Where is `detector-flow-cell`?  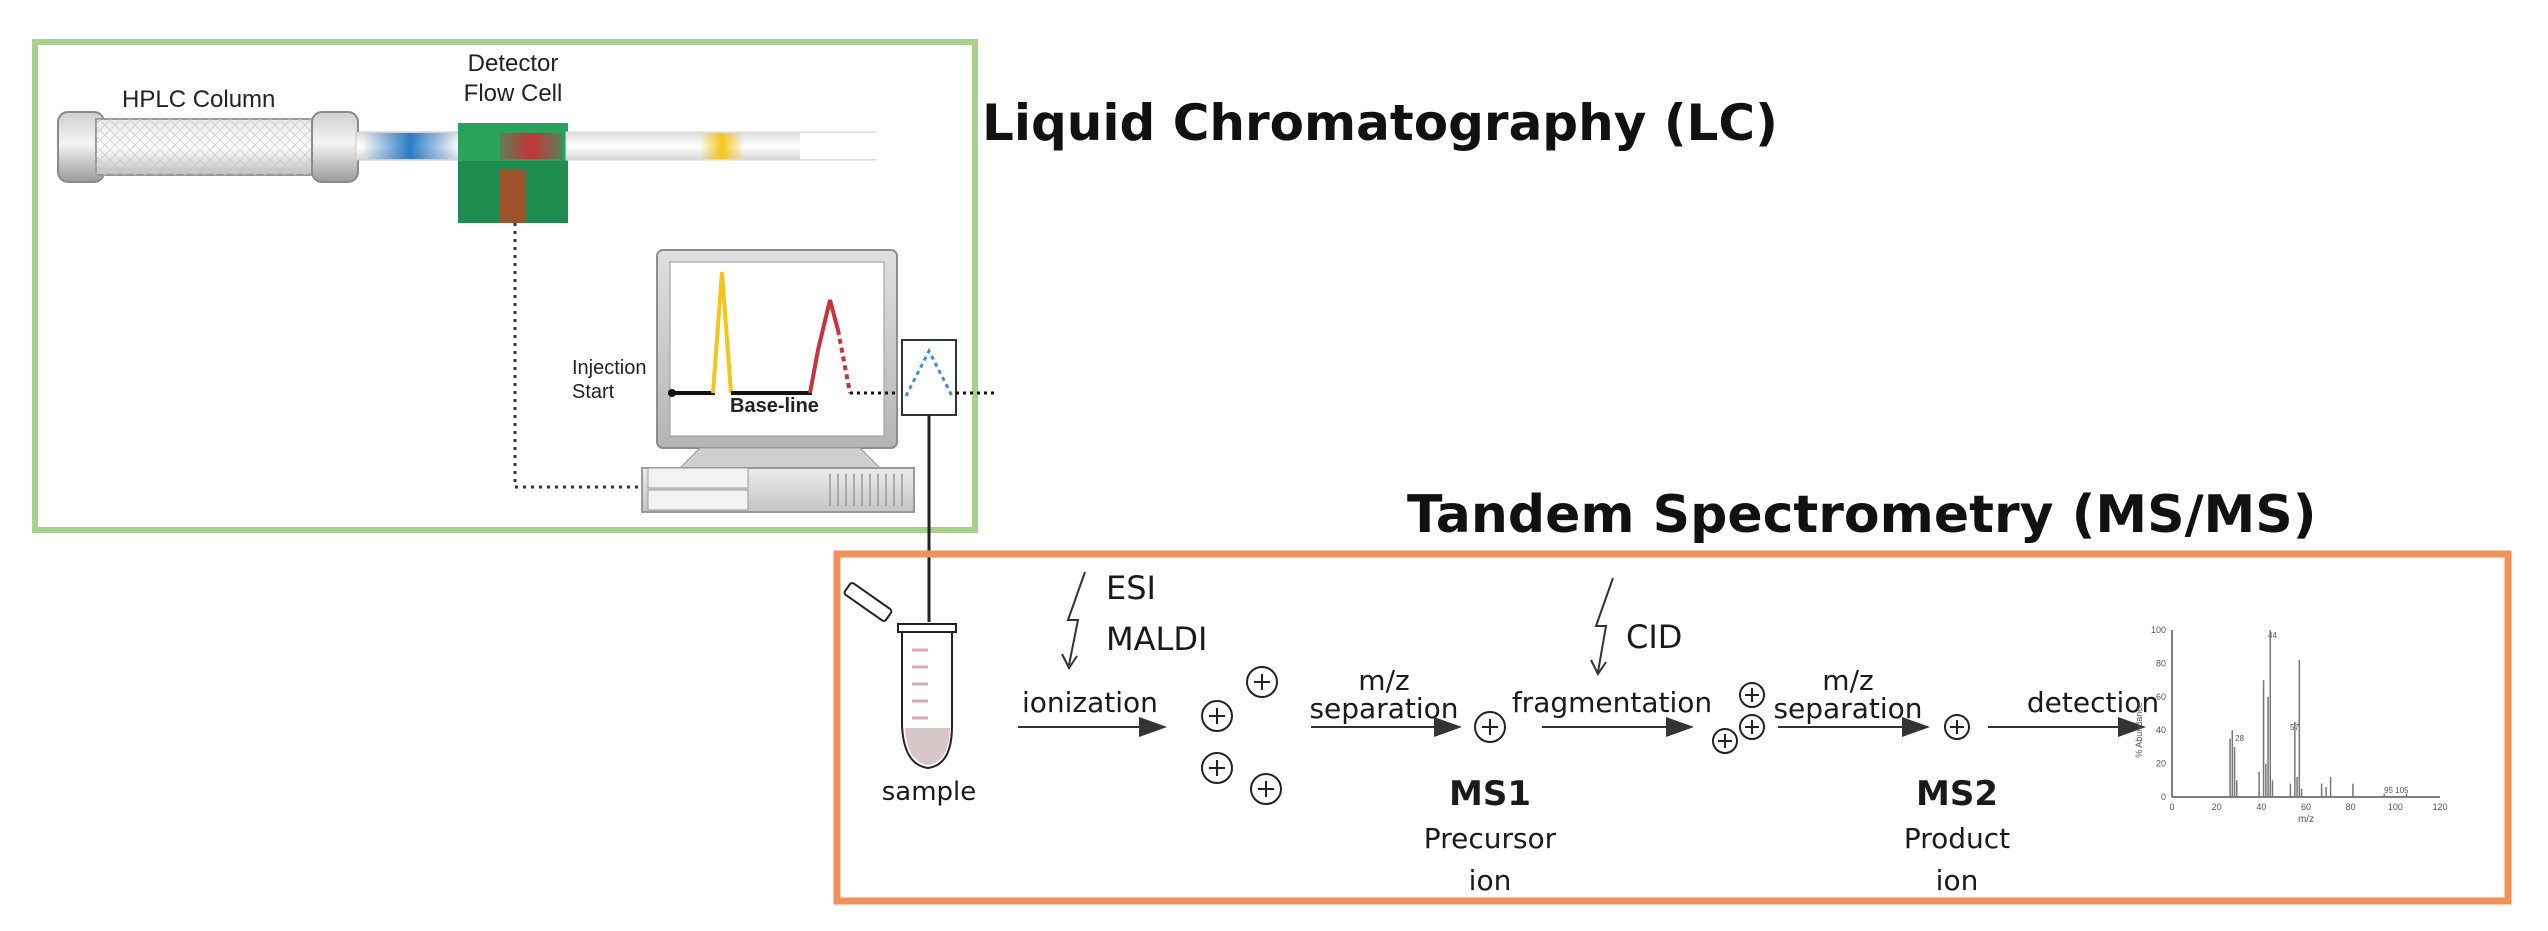 detector-flow-cell is located at coordinates (669, 173).